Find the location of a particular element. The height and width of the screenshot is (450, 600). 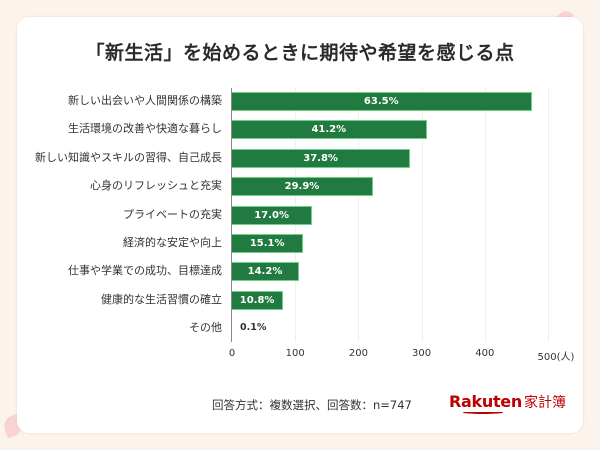

bar-value-label: 29.9% is located at coordinates (302, 187).